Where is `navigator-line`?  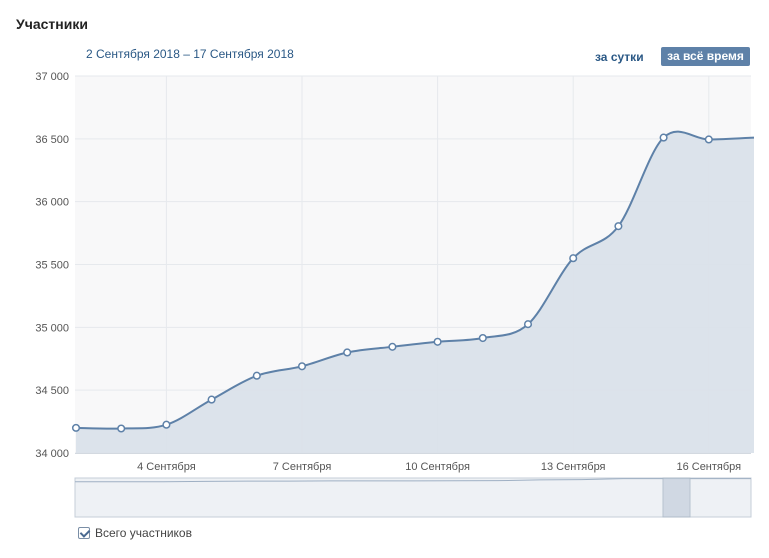 navigator-line is located at coordinates (413, 480).